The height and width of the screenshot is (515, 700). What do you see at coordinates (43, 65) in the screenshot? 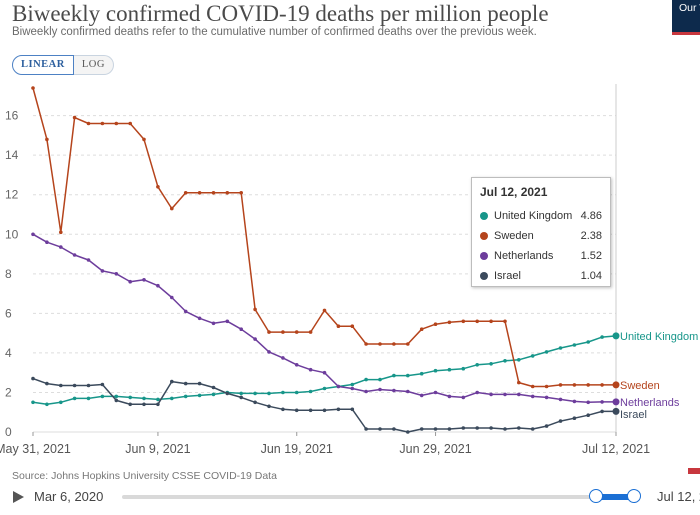
I see `linear-scale-button: LINEAR` at bounding box center [43, 65].